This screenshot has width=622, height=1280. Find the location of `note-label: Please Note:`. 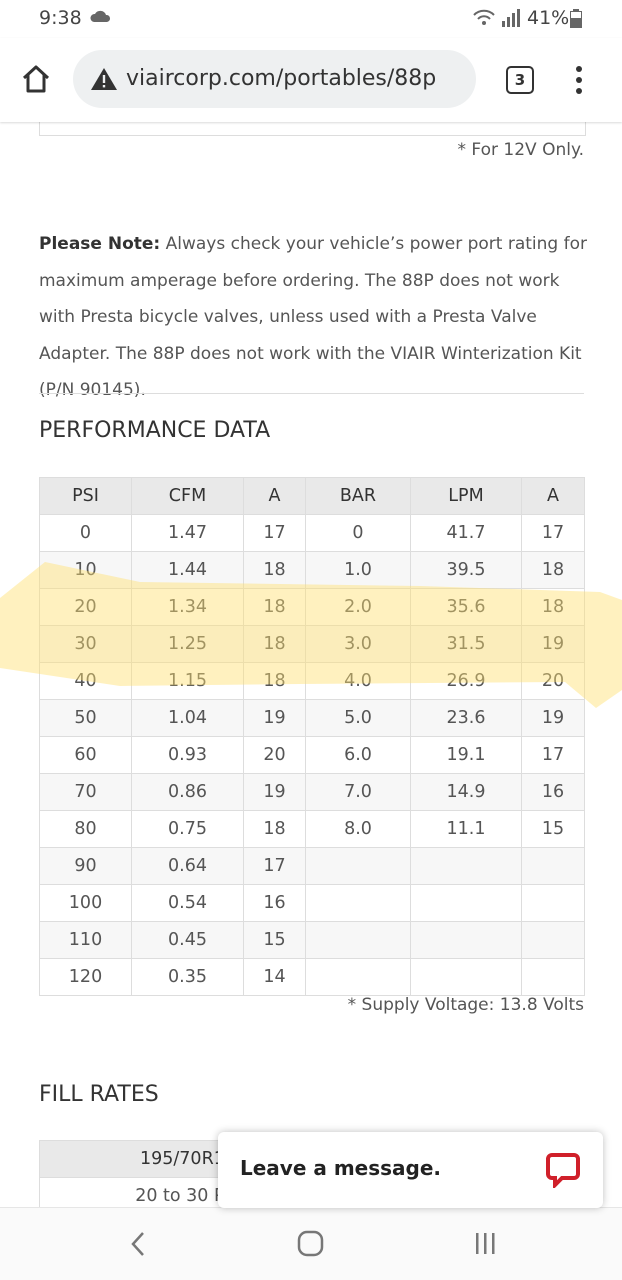

note-label: Please Note: is located at coordinates (100, 244).